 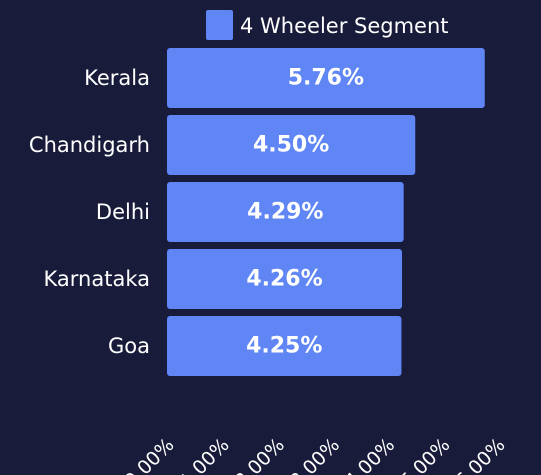 I want to click on category-label: Goa, so click(x=129, y=346).